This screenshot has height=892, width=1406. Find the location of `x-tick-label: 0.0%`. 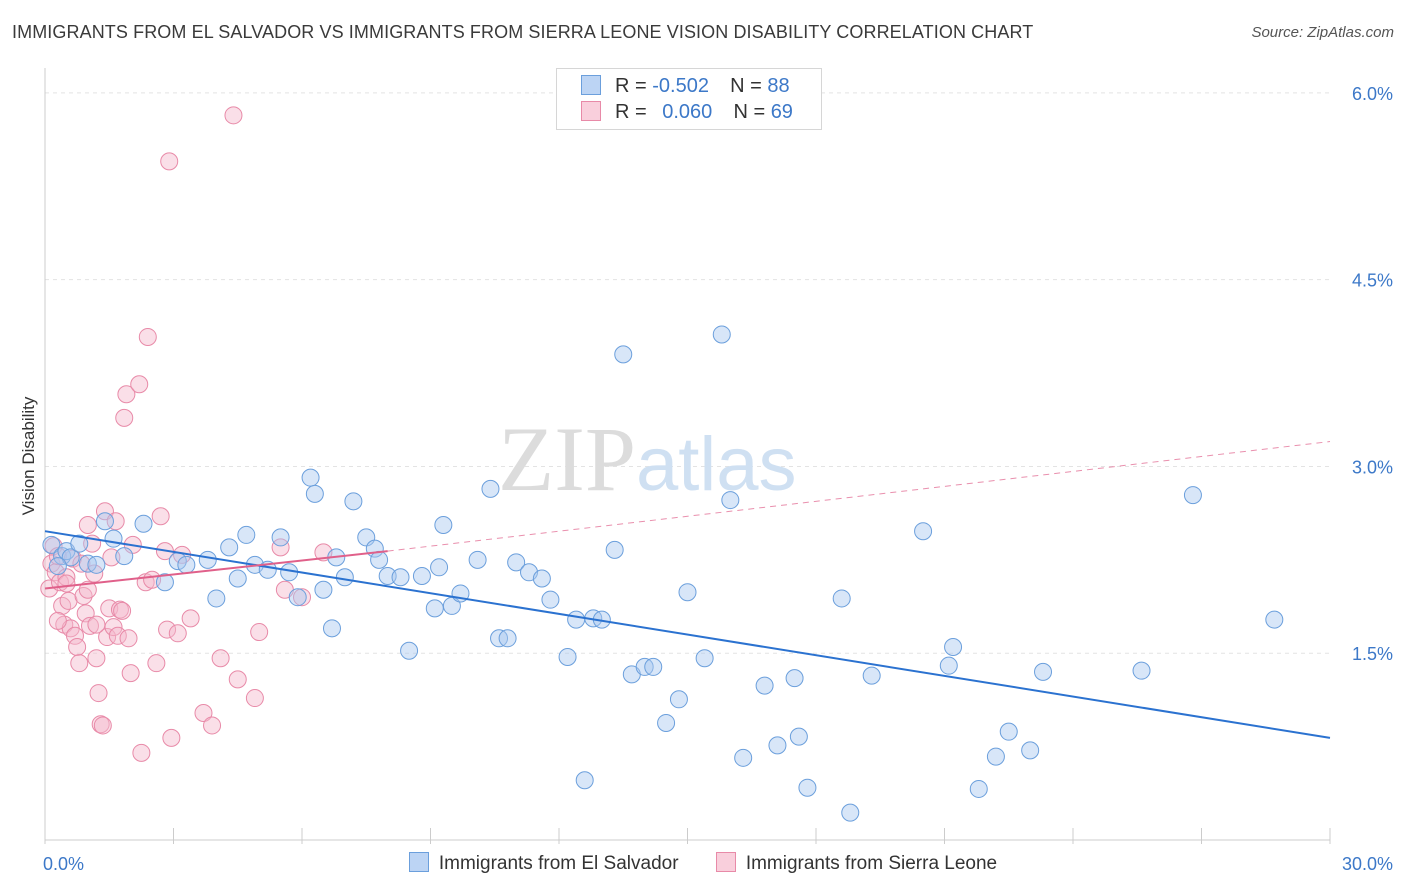

x-tick-label: 0.0% is located at coordinates (63, 864).